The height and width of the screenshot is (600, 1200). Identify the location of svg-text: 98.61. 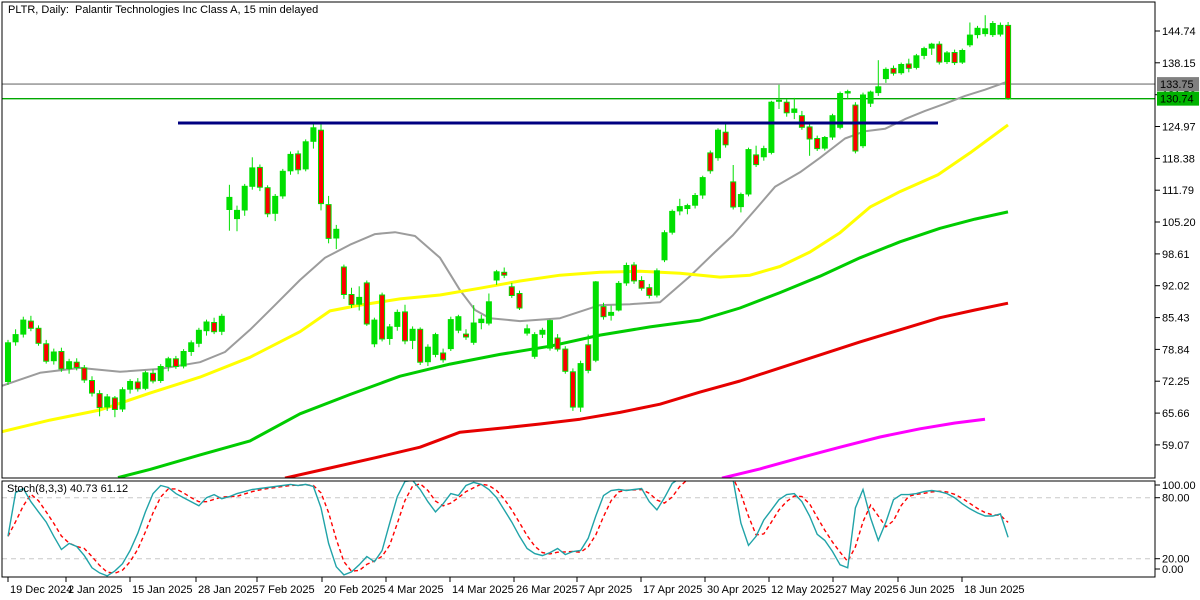
(1176, 255).